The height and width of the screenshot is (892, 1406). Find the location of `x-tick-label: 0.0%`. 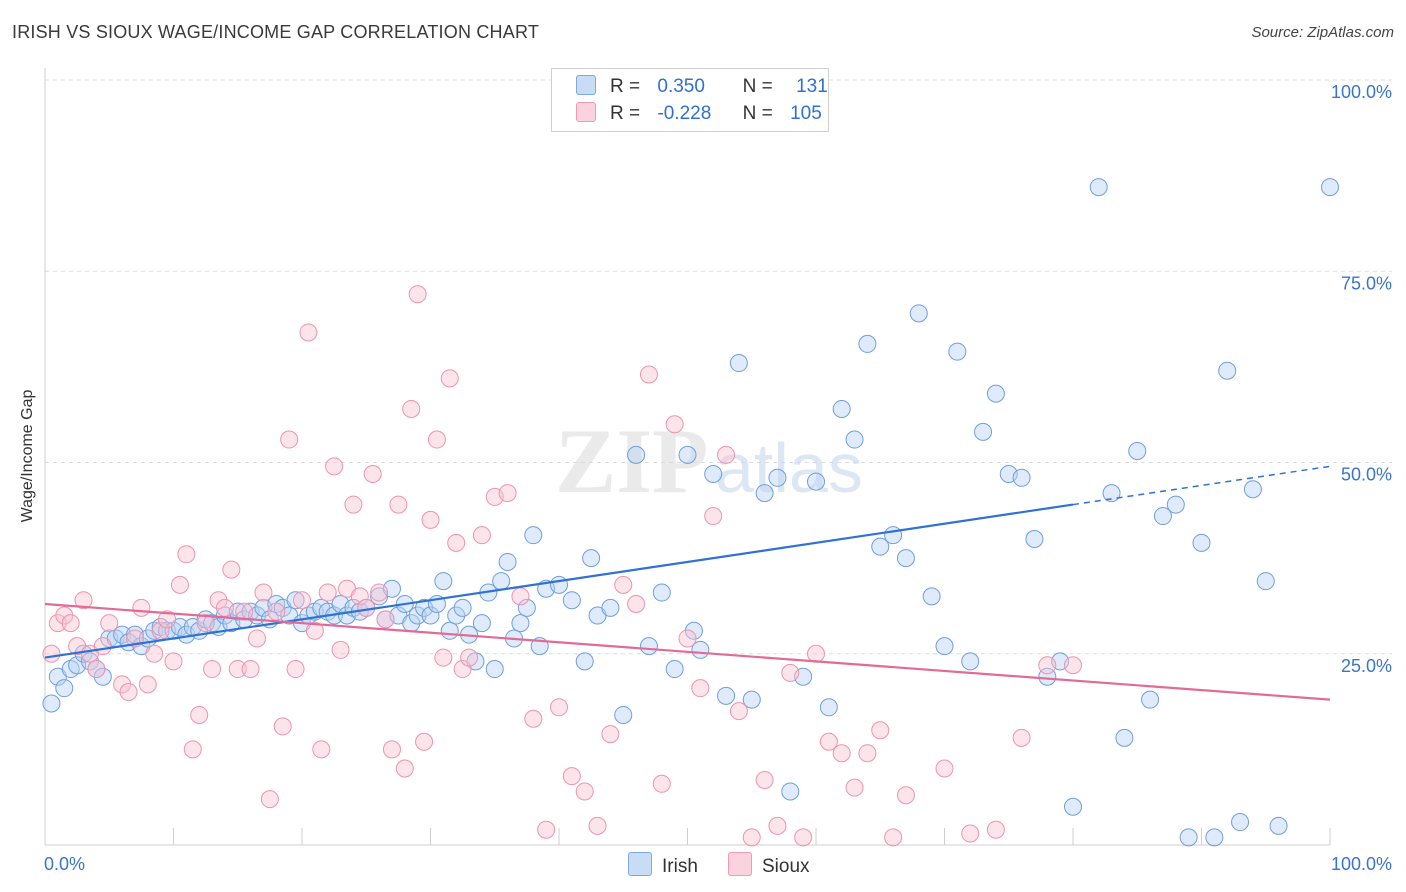

x-tick-label: 0.0% is located at coordinates (64, 864).